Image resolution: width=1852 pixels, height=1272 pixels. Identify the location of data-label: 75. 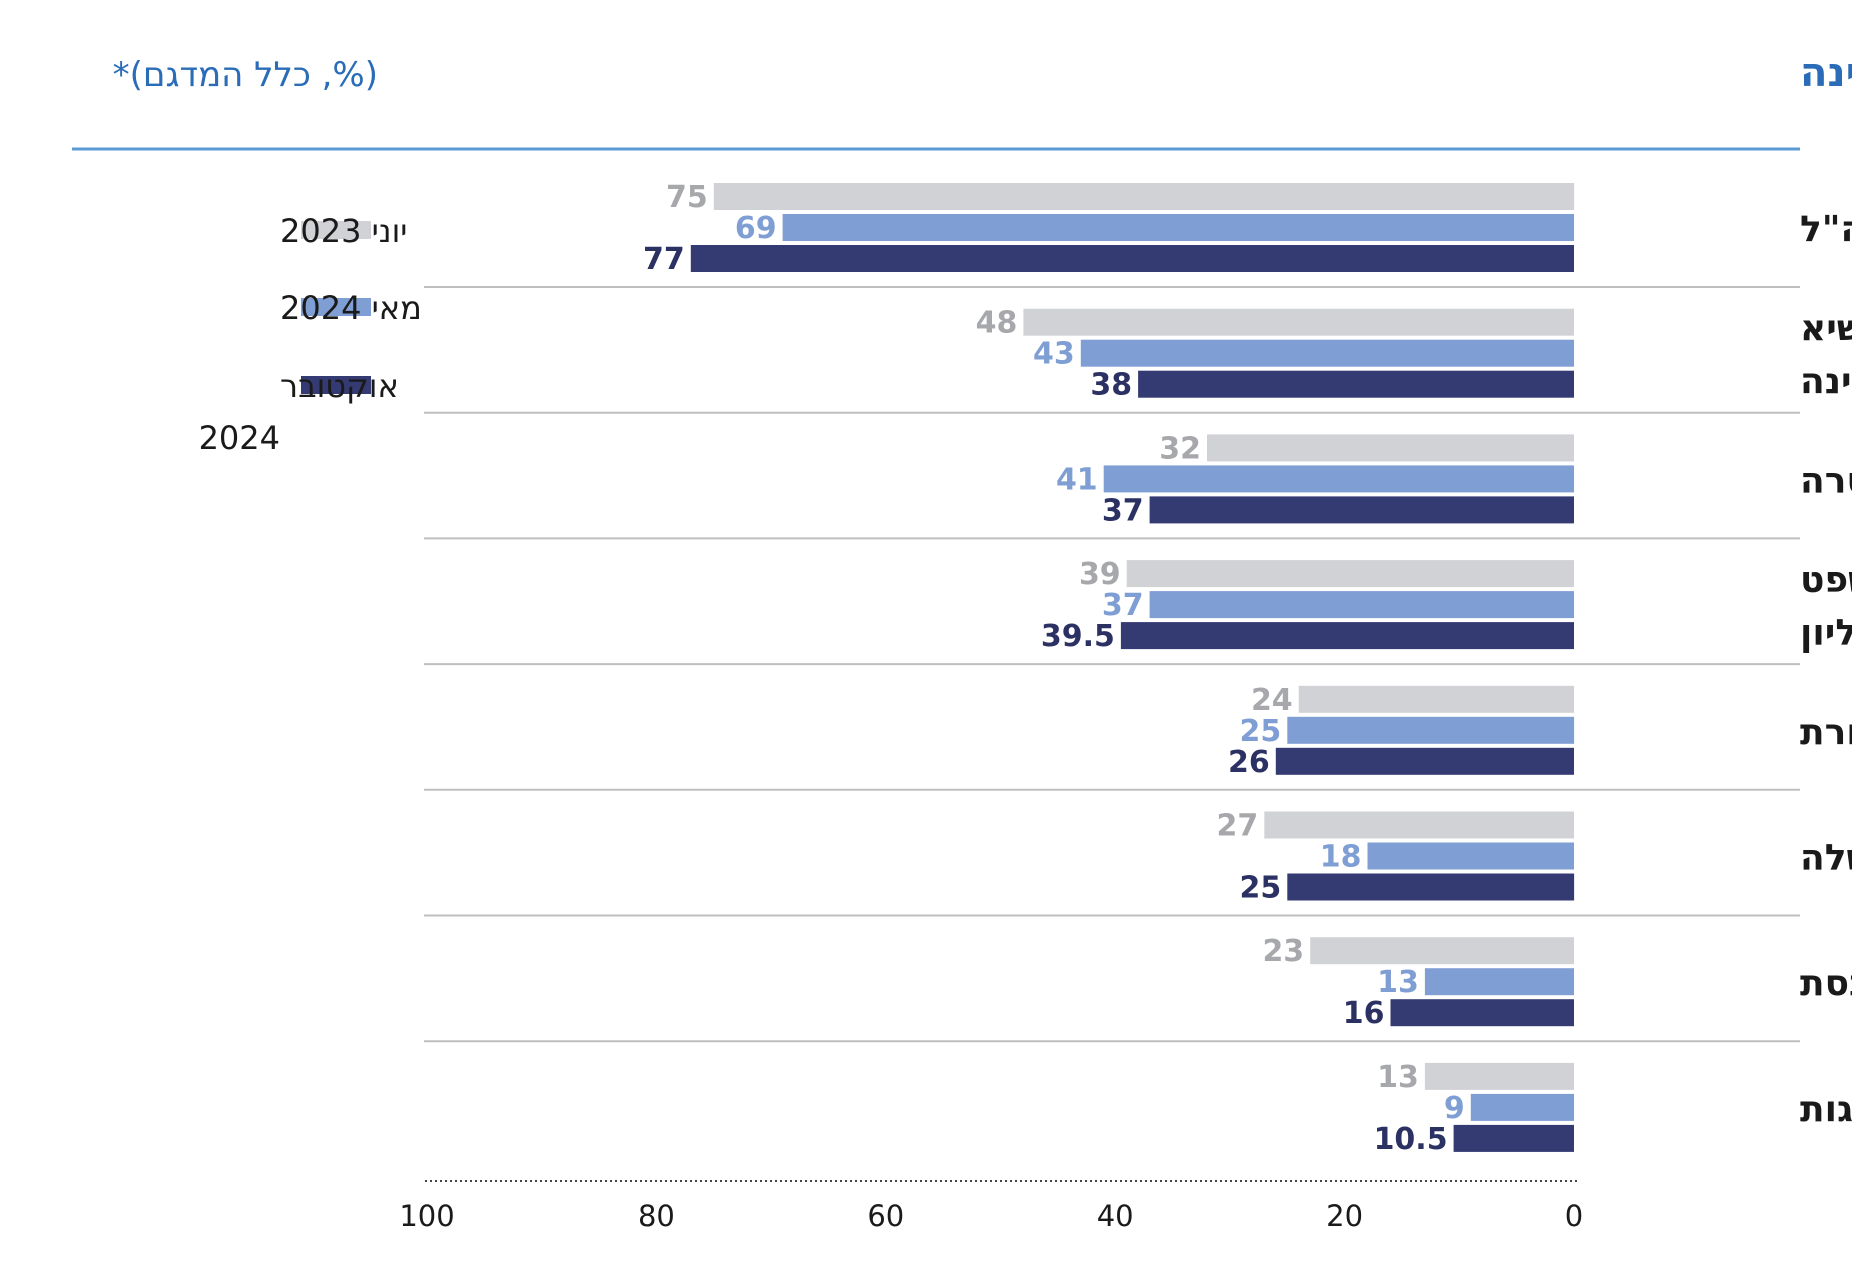
(687, 197).